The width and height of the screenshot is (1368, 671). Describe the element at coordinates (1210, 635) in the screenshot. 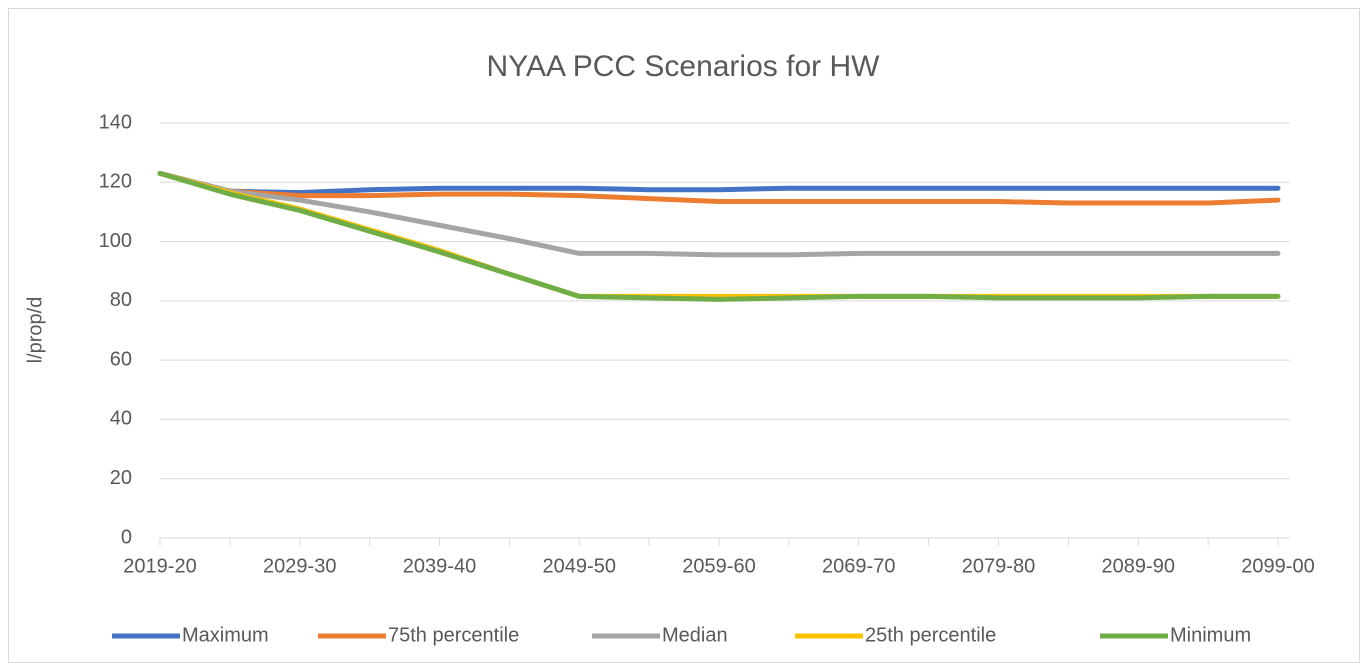

I see `legend-label: Minimum` at that location.